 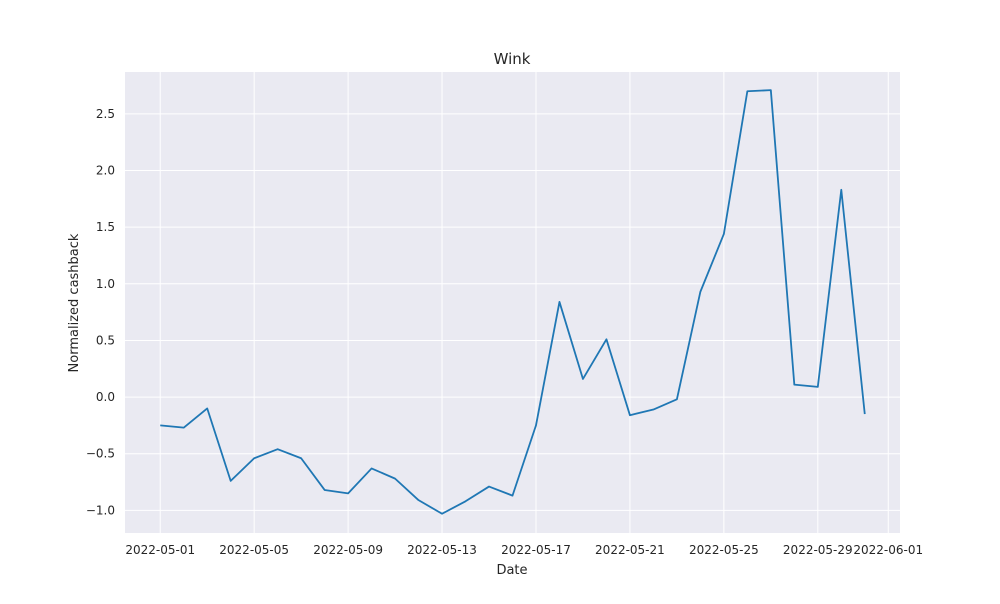 What do you see at coordinates (442, 550) in the screenshot?
I see `x-tick-label: 2022-05-13` at bounding box center [442, 550].